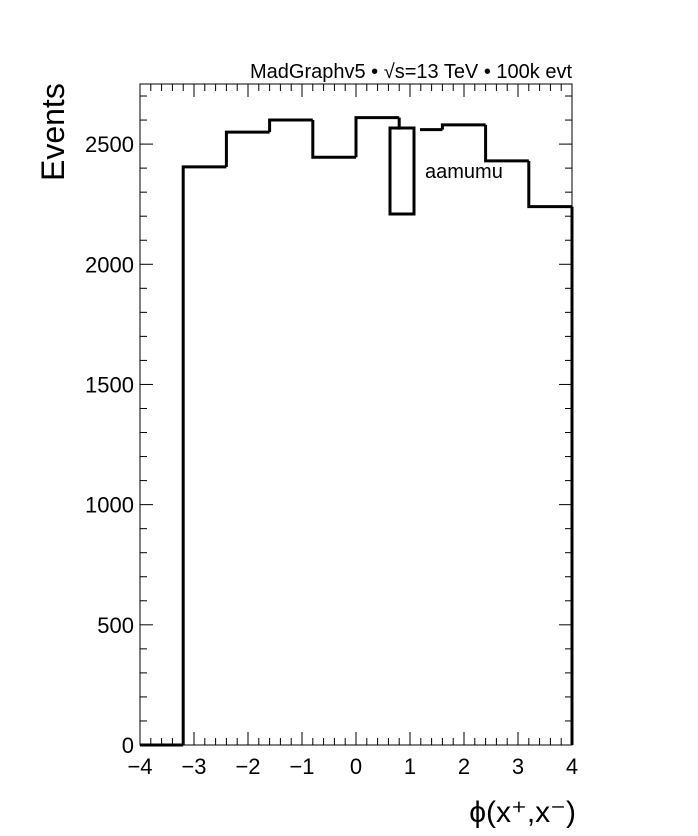 The width and height of the screenshot is (698, 836). I want to click on x-tick-label: 2, so click(464, 766).